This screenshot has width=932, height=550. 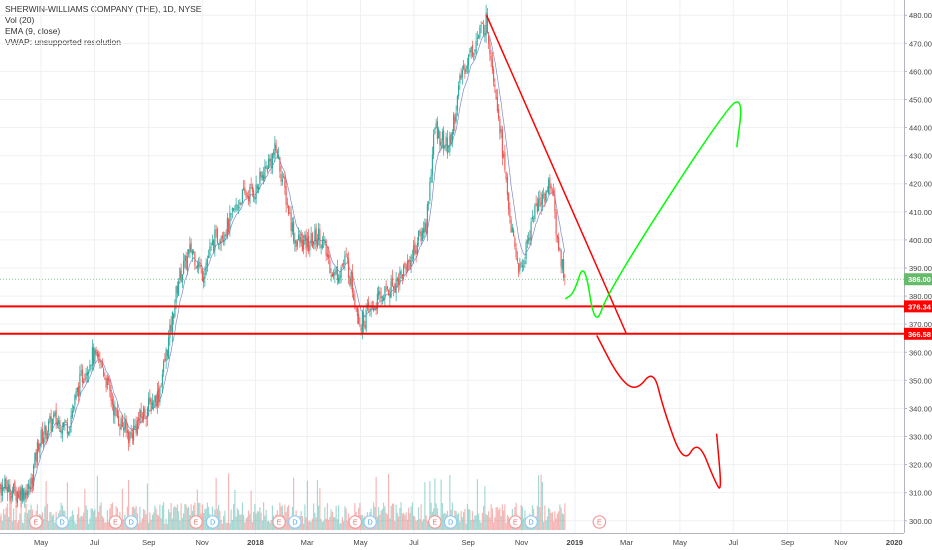 What do you see at coordinates (787, 542) in the screenshot?
I see `time-tick-label: Sep` at bounding box center [787, 542].